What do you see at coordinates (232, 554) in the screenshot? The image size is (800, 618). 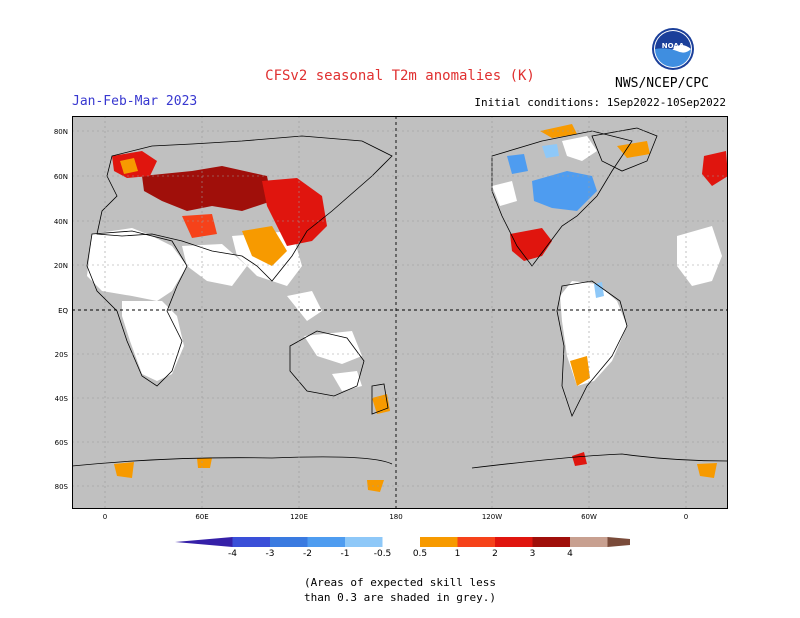 I see `colorbar-label: -4` at bounding box center [232, 554].